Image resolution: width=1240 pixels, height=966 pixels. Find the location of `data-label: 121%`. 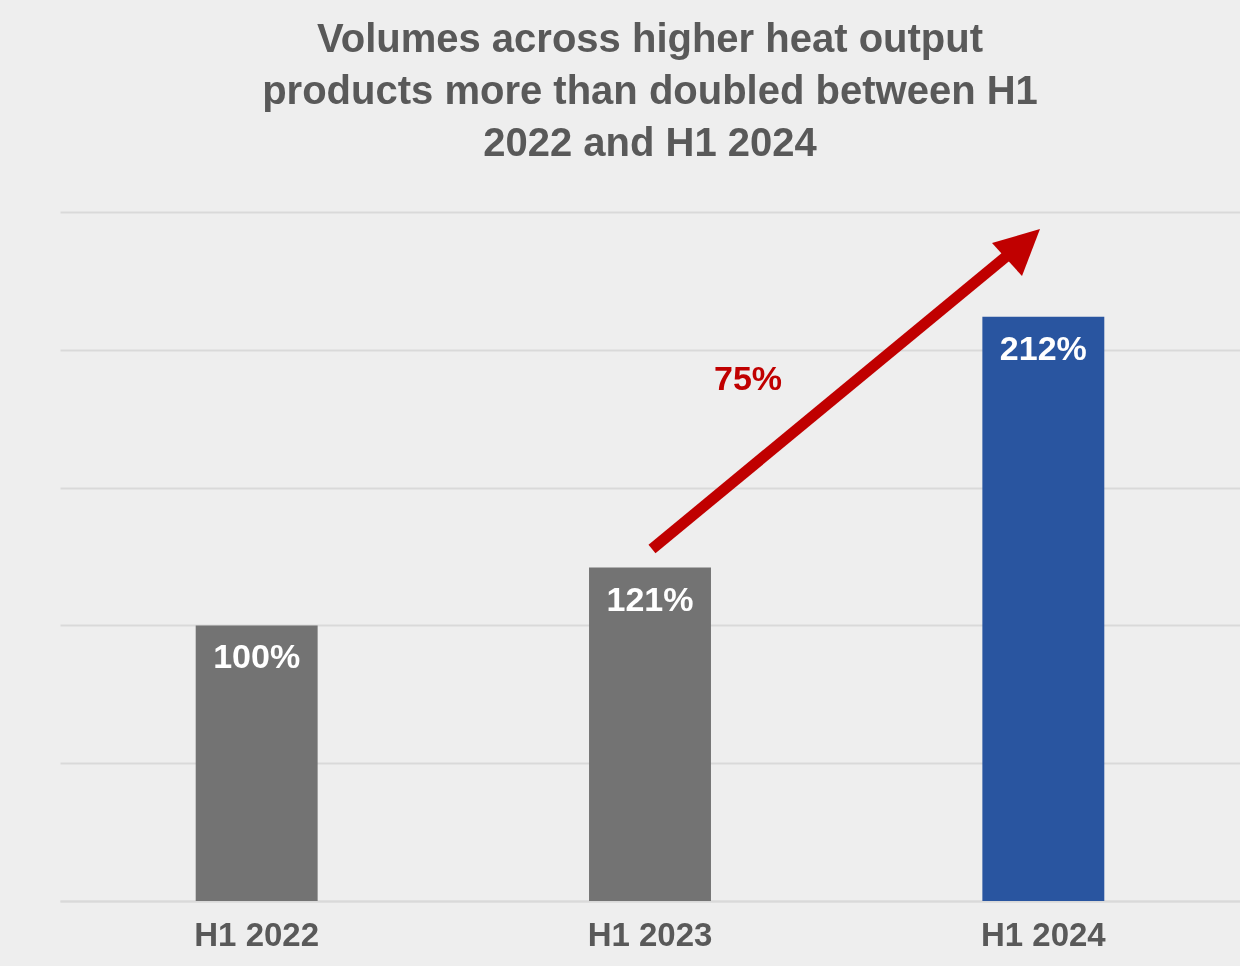

data-label: 121% is located at coordinates (650, 598).